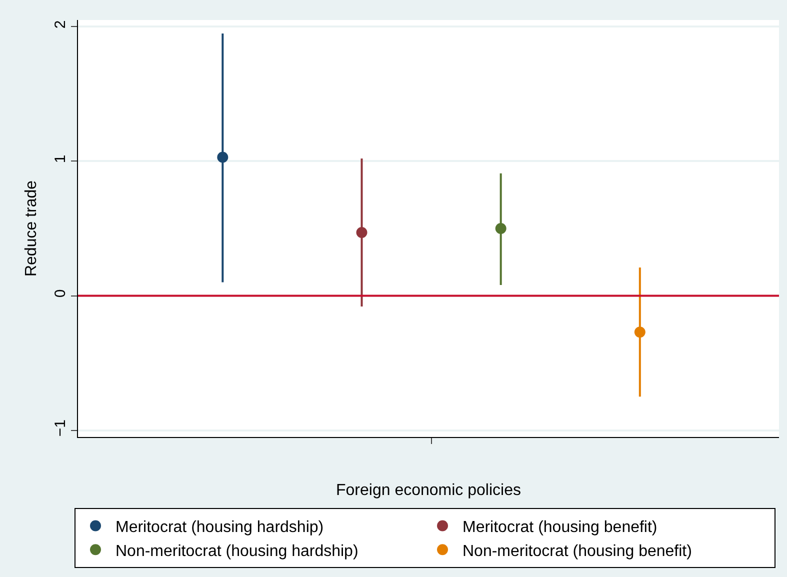 The width and height of the screenshot is (787, 577). I want to click on y-tick-label: −1, so click(60, 428).